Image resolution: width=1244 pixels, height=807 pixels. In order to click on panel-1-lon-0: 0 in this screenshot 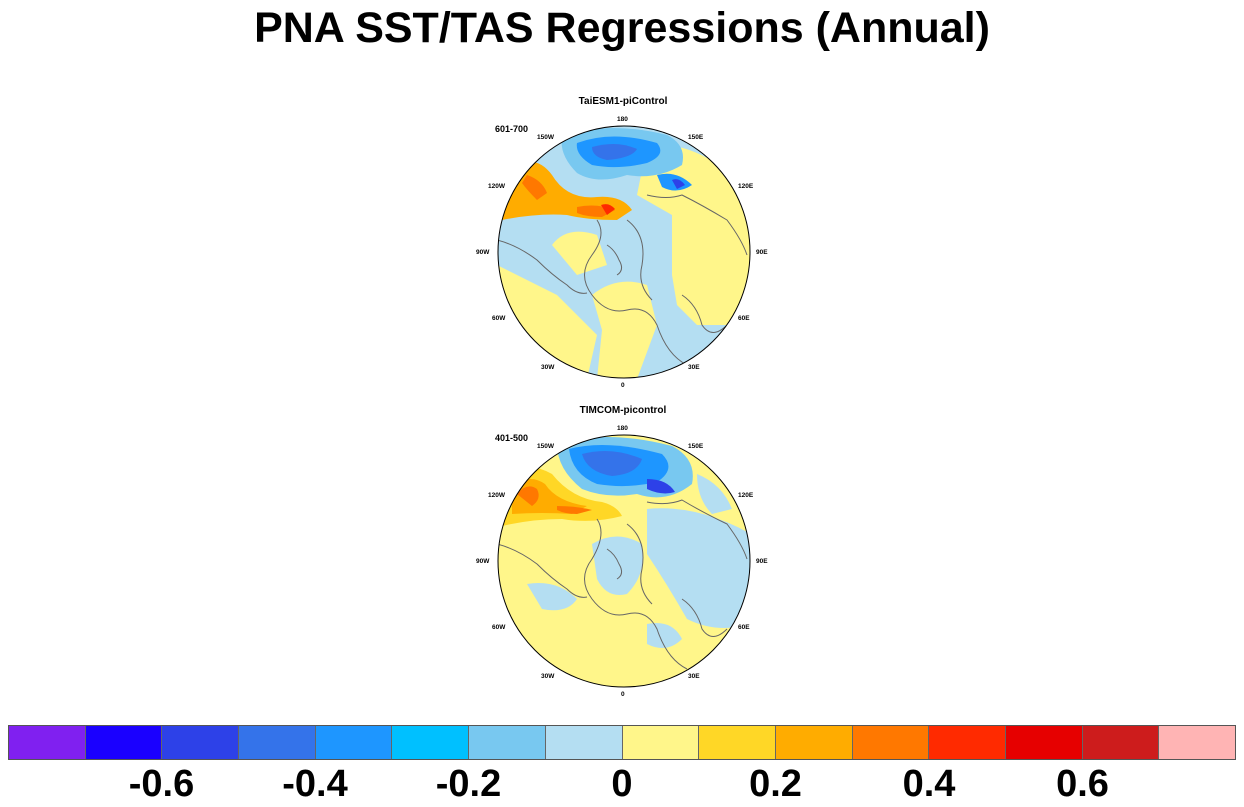, I will do `click(623, 385)`.